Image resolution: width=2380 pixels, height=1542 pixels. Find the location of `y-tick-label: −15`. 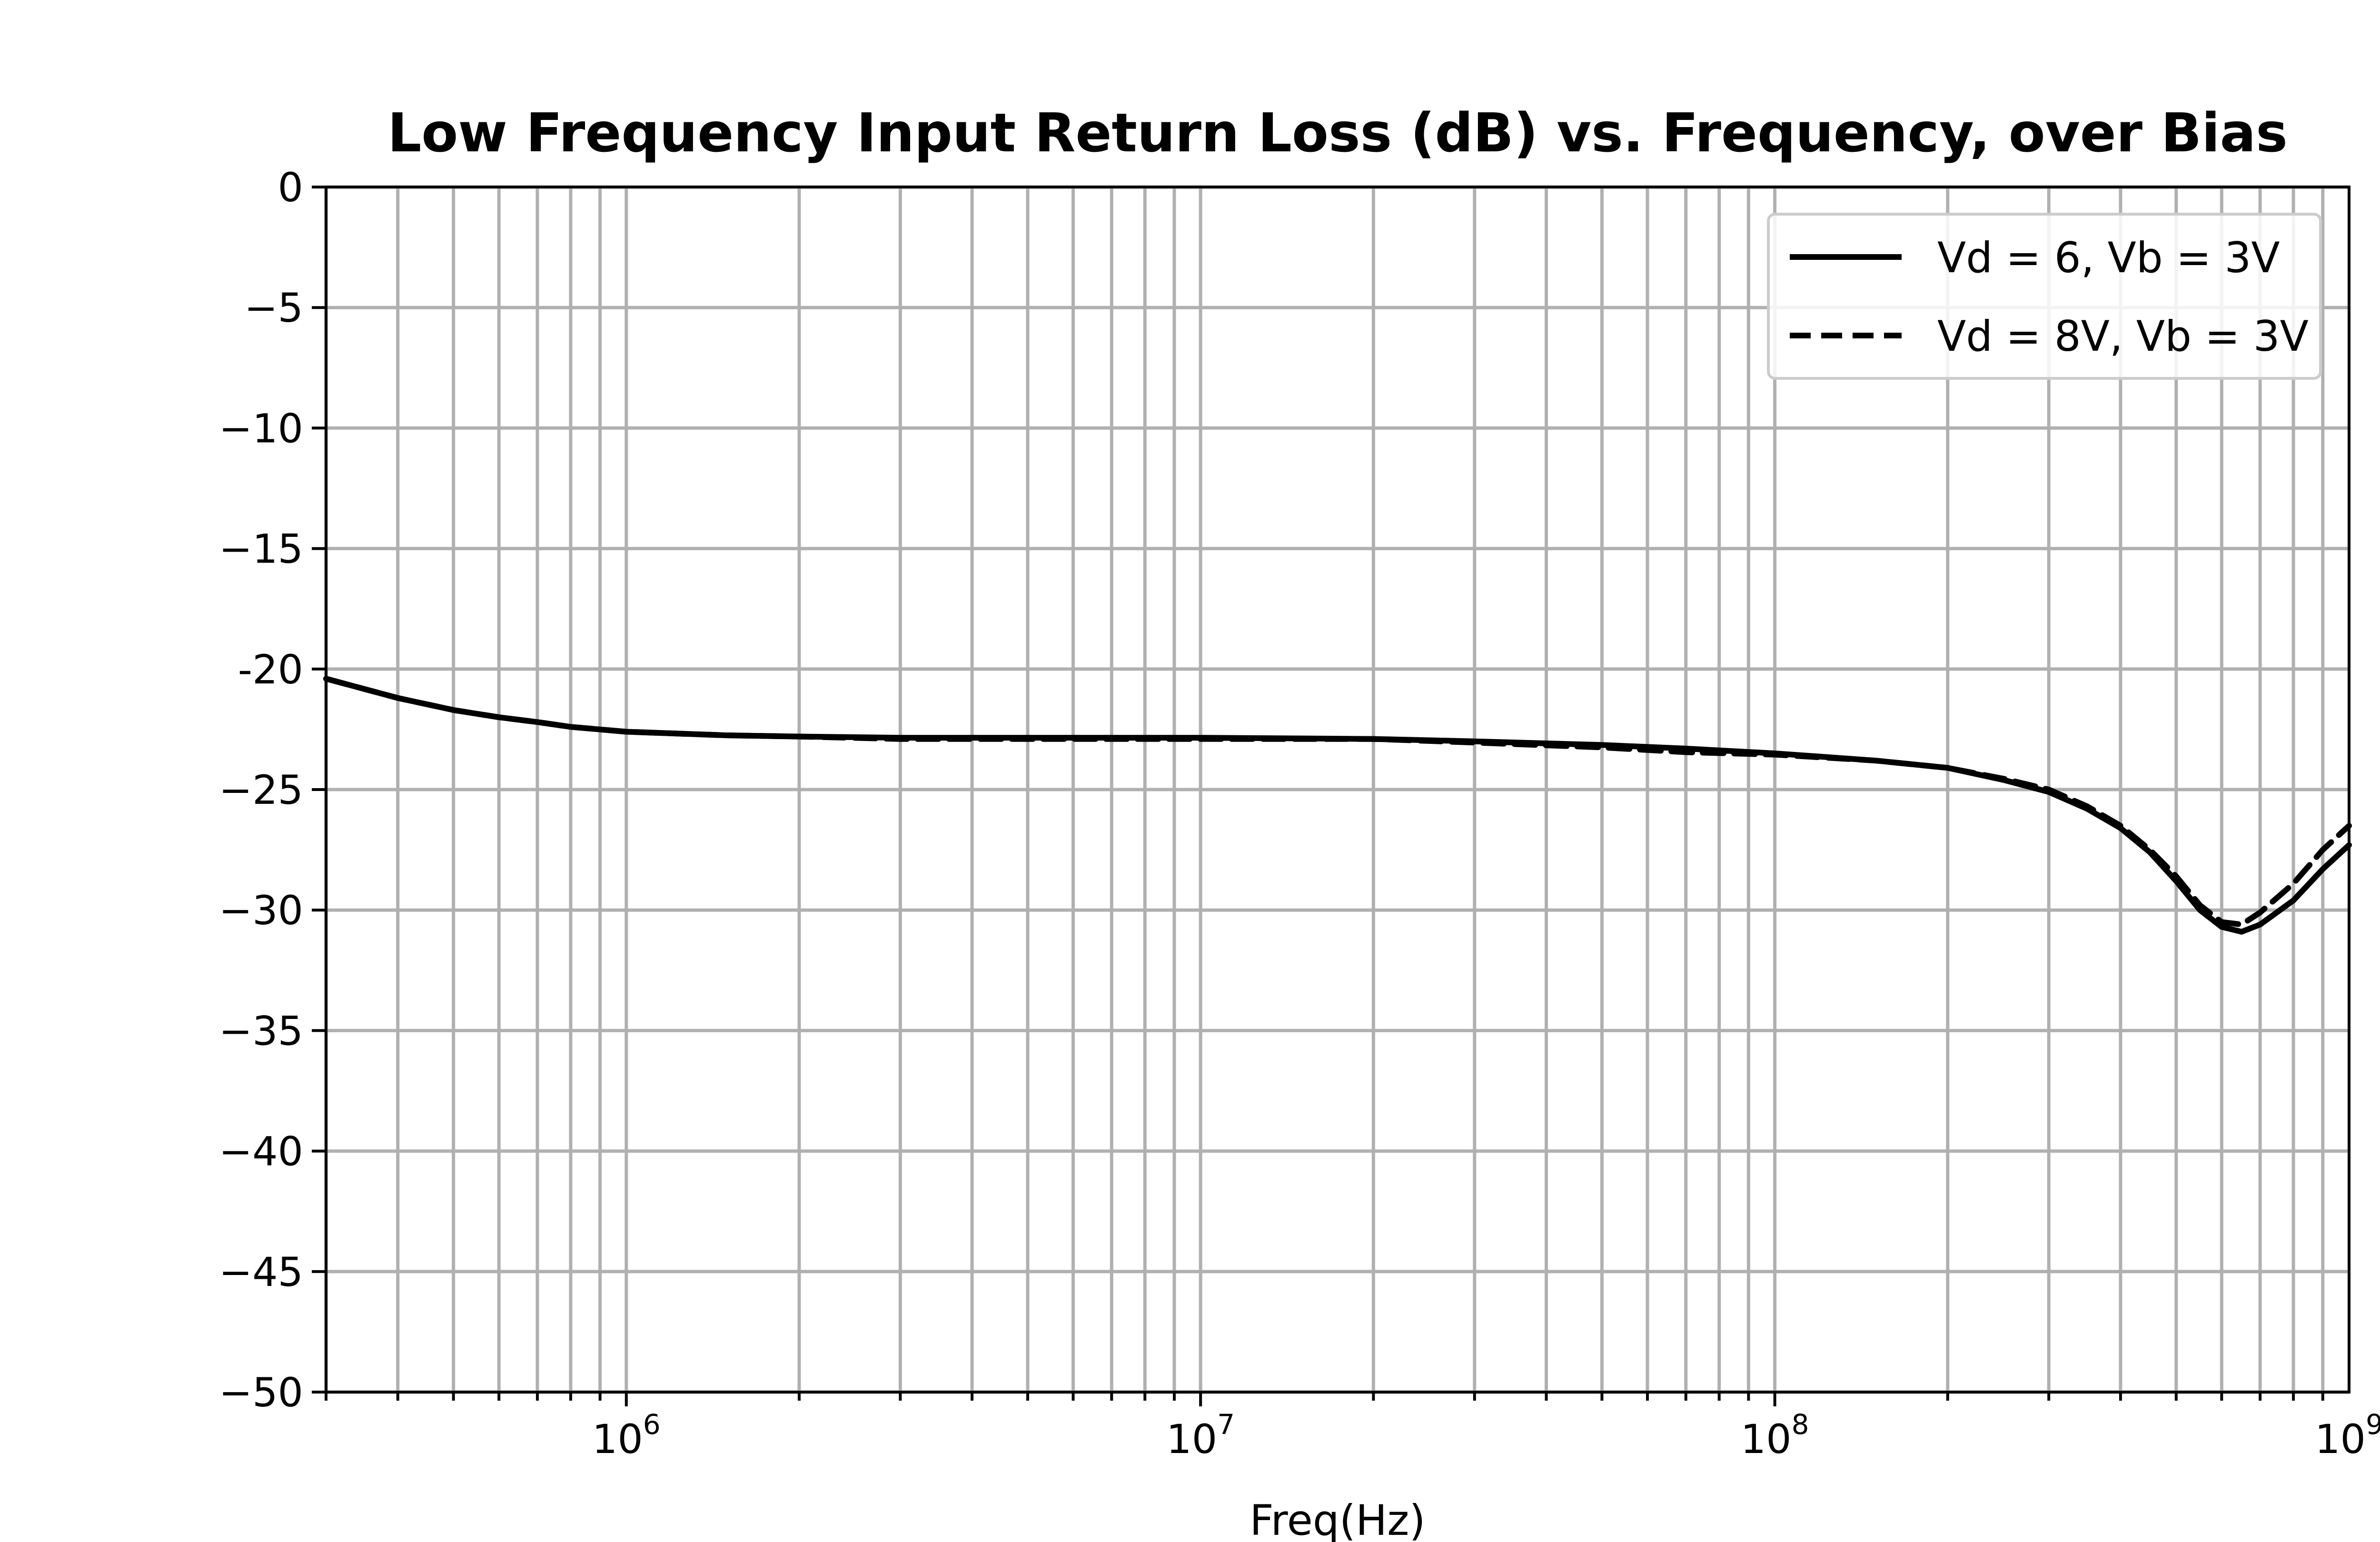

y-tick-label: −15 is located at coordinates (261, 549).